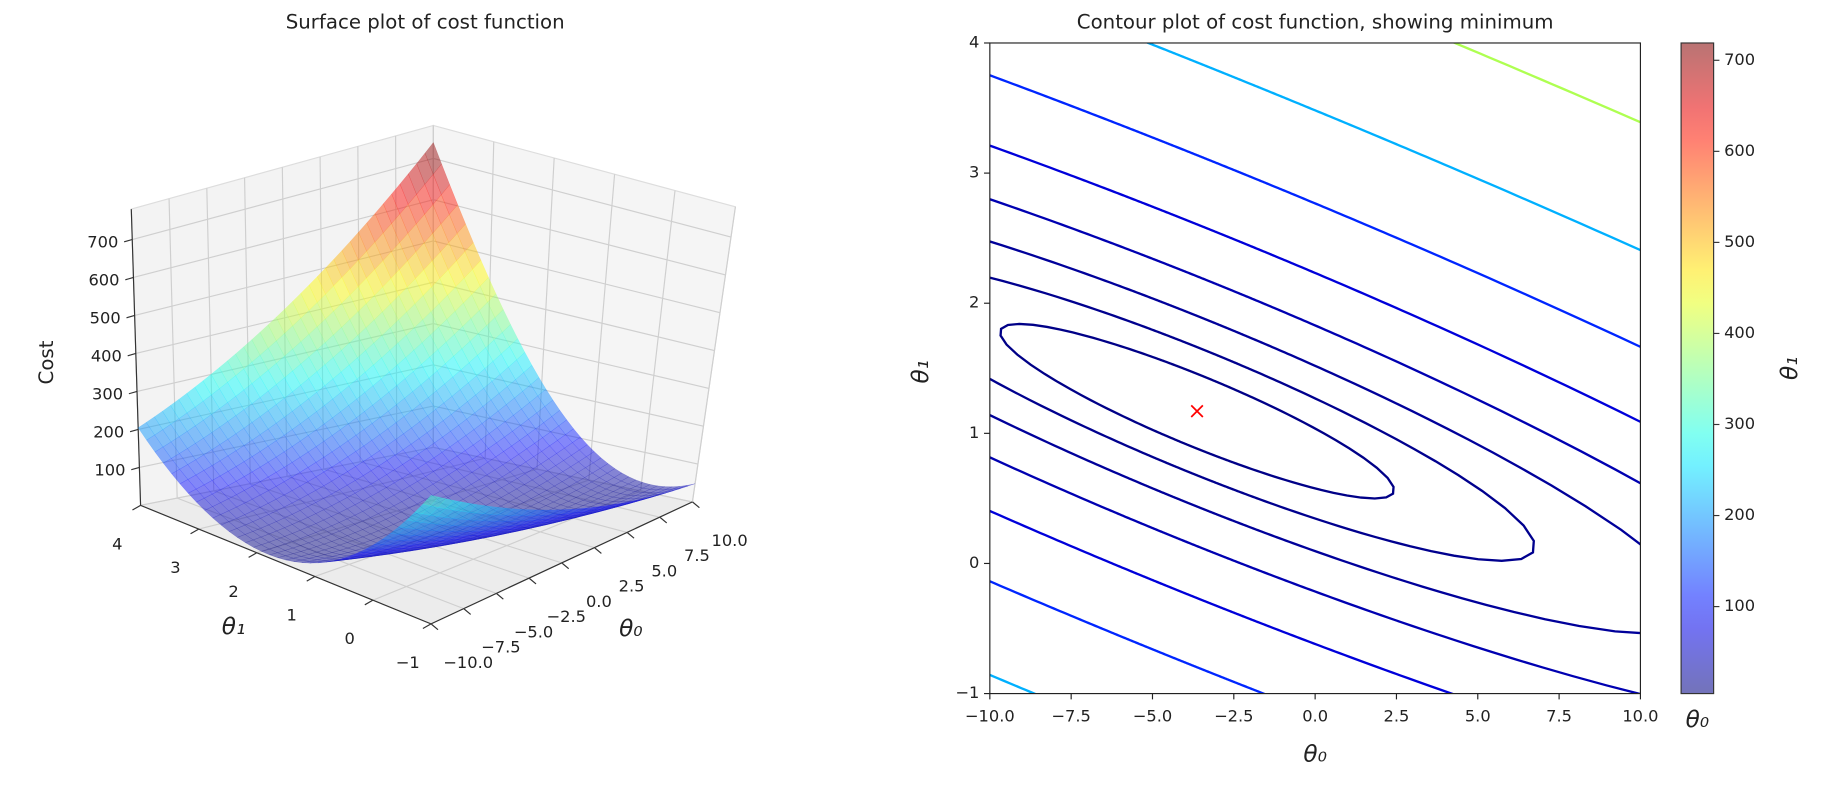 The width and height of the screenshot is (1824, 790). I want to click on x-tick-label: −2.5, so click(1233, 715).